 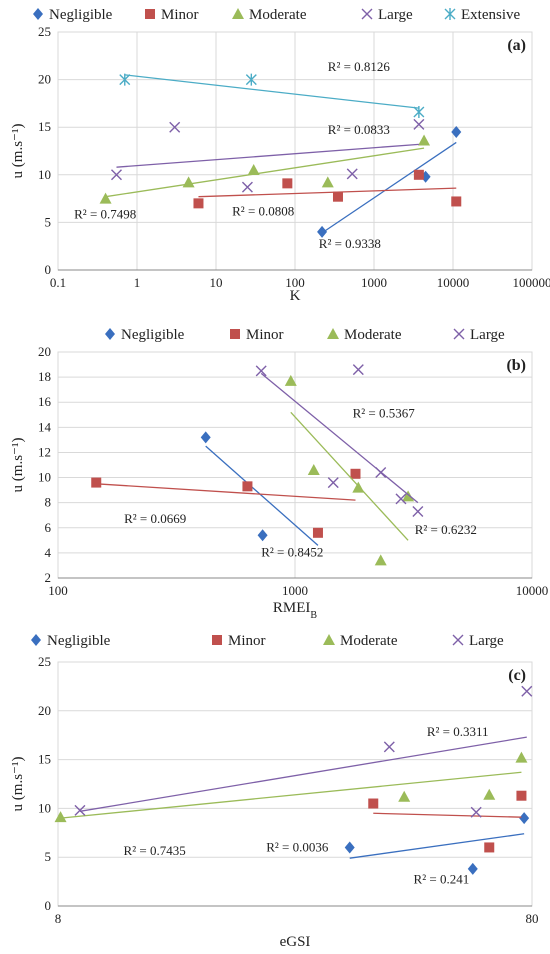 What do you see at coordinates (531, 282) in the screenshot?
I see `chart-a-xtick-label: 100000` at bounding box center [531, 282].